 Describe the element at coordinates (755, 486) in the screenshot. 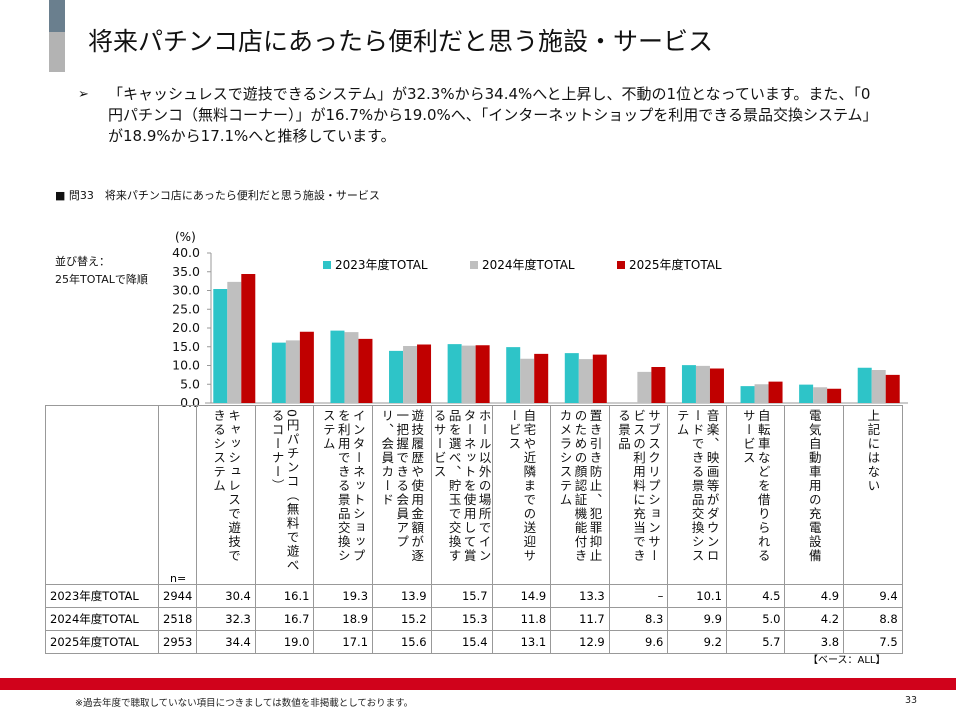

I see `category-label: 自転車などを借りられるサービス` at that location.